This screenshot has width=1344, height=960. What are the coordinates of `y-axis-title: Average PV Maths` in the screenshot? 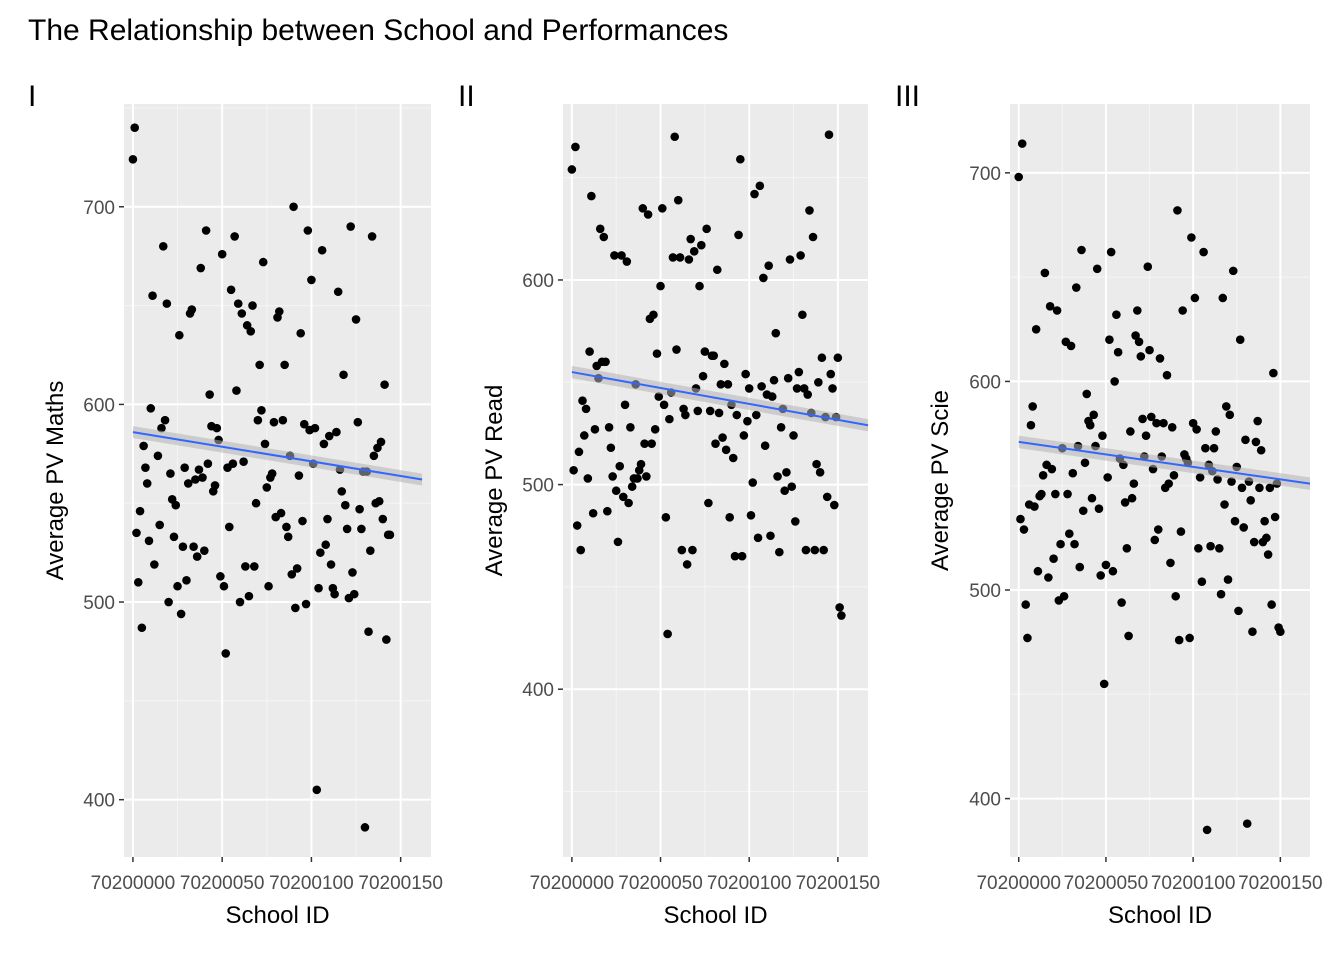 It's located at (55, 481).